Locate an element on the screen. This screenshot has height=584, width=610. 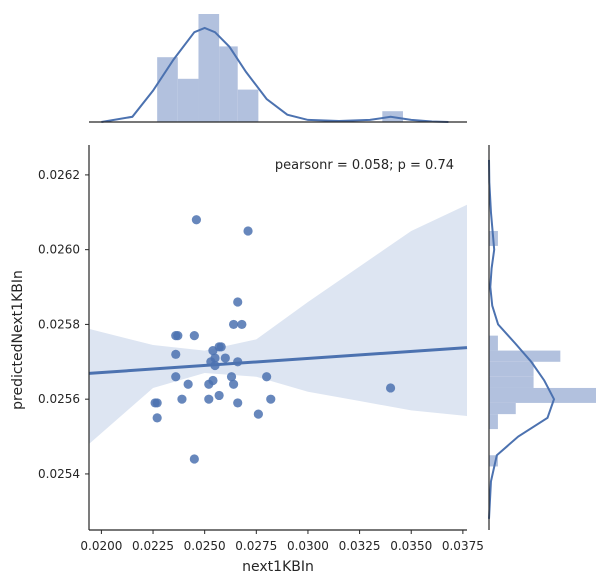
x-tick-label: 0.0275 is located at coordinates (256, 546).